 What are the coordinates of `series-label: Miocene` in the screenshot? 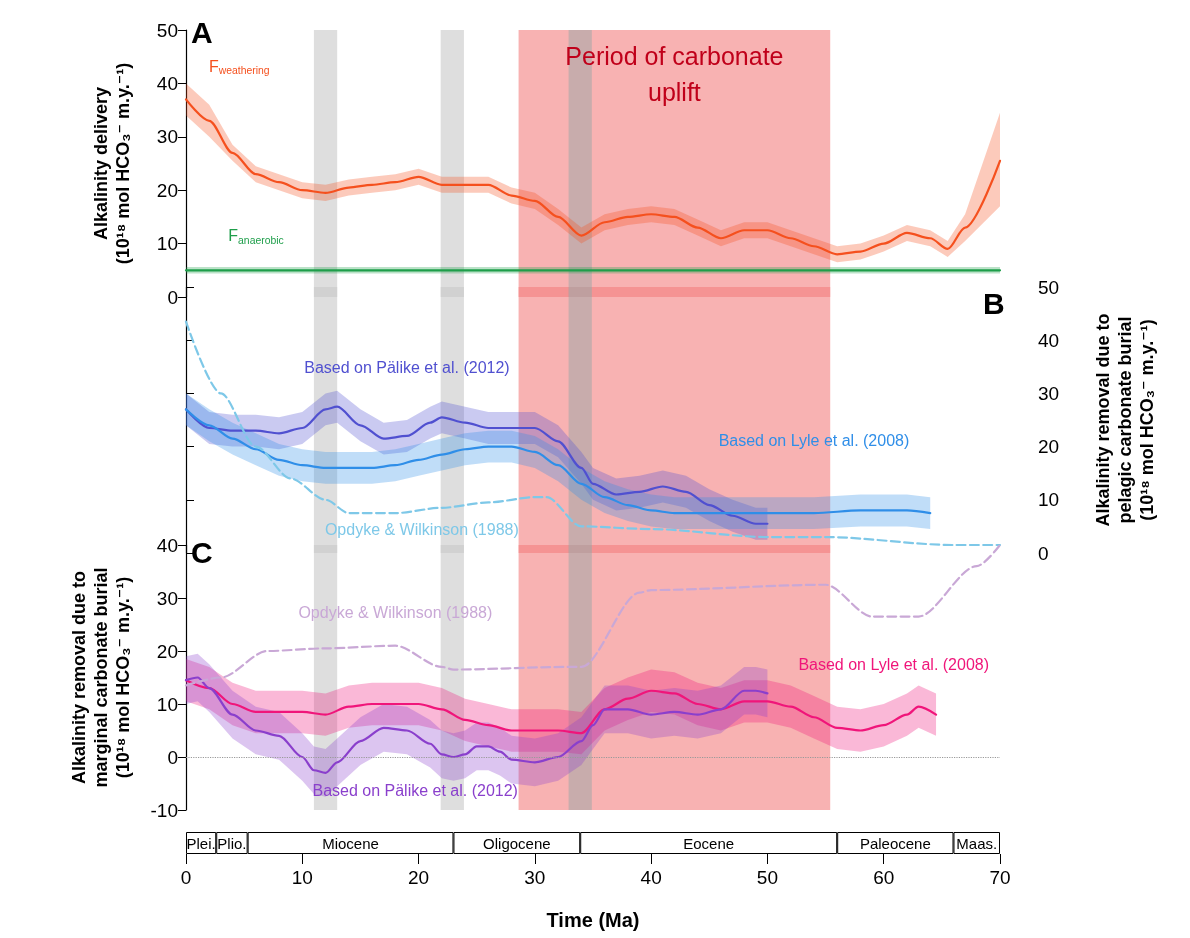 It's located at (350, 843).